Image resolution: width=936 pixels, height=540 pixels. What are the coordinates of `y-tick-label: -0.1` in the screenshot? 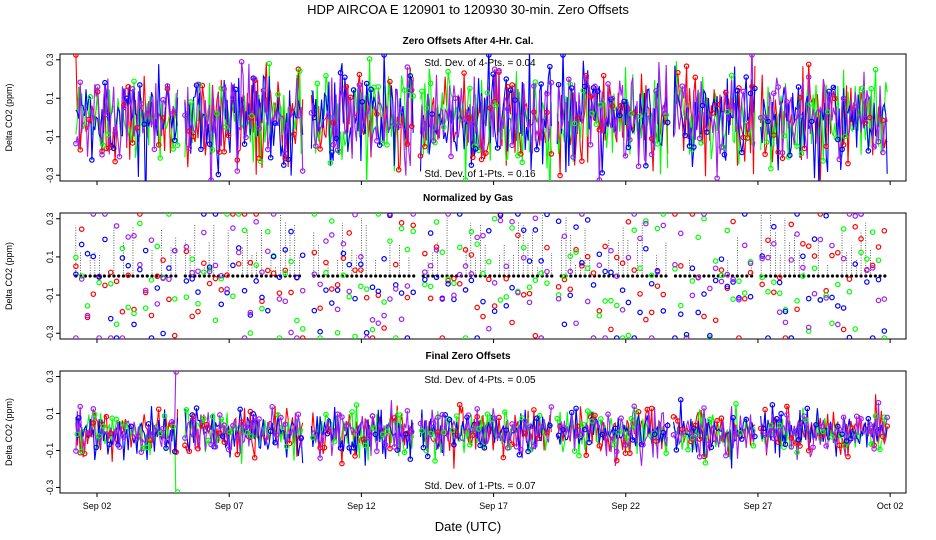 It's located at (50, 295).